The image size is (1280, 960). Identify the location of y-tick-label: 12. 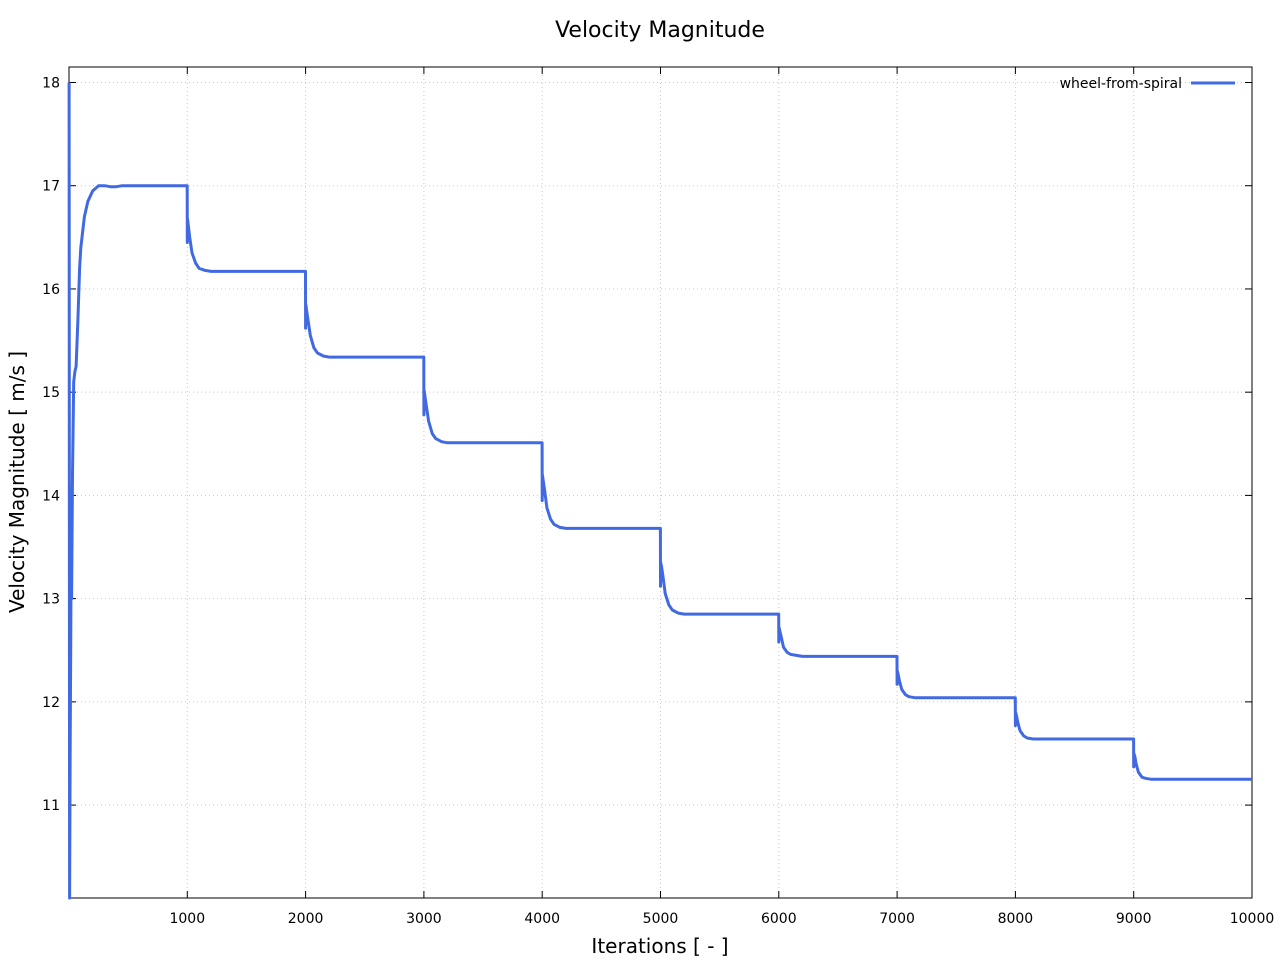
(51, 703).